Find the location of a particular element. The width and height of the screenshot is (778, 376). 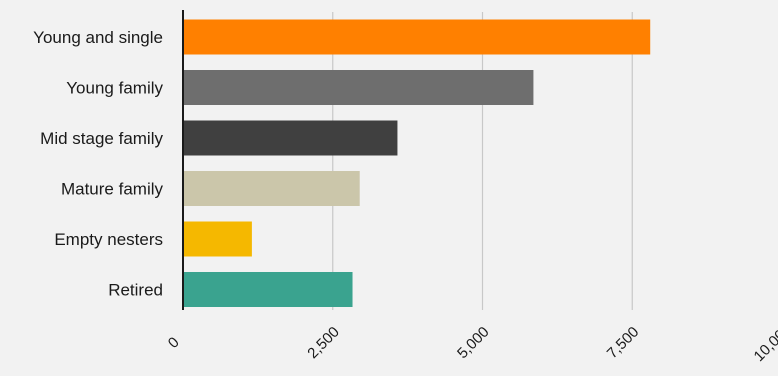

category-label: Mid stage family is located at coordinates (101, 138).